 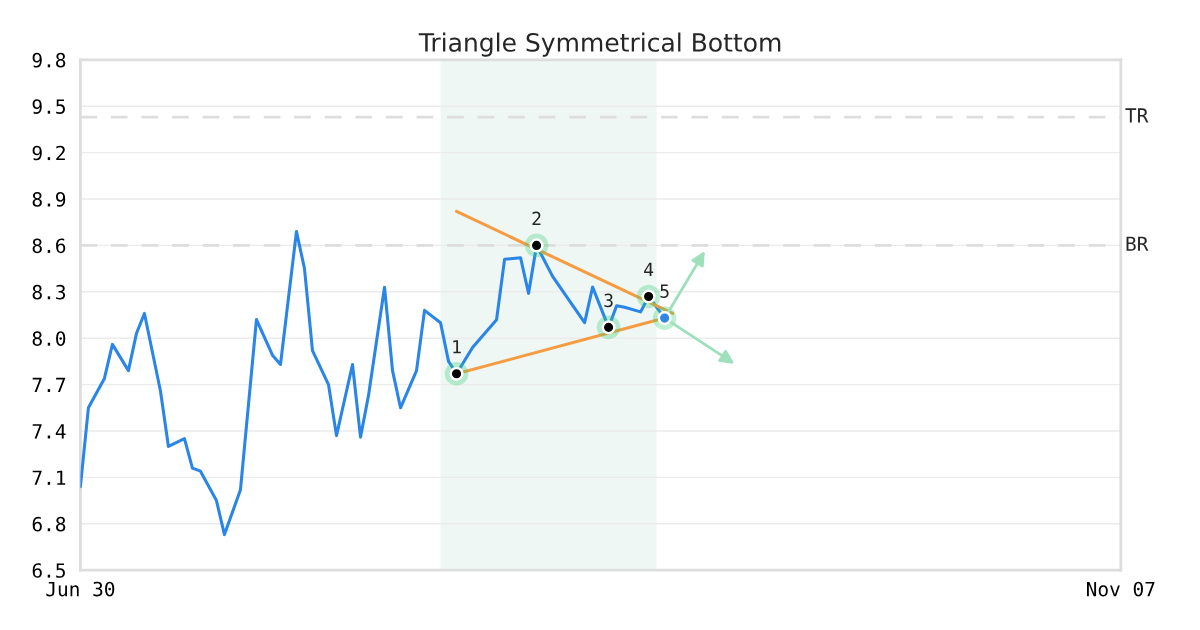 What do you see at coordinates (49, 385) in the screenshot?
I see `y-tick-label: 7.7` at bounding box center [49, 385].